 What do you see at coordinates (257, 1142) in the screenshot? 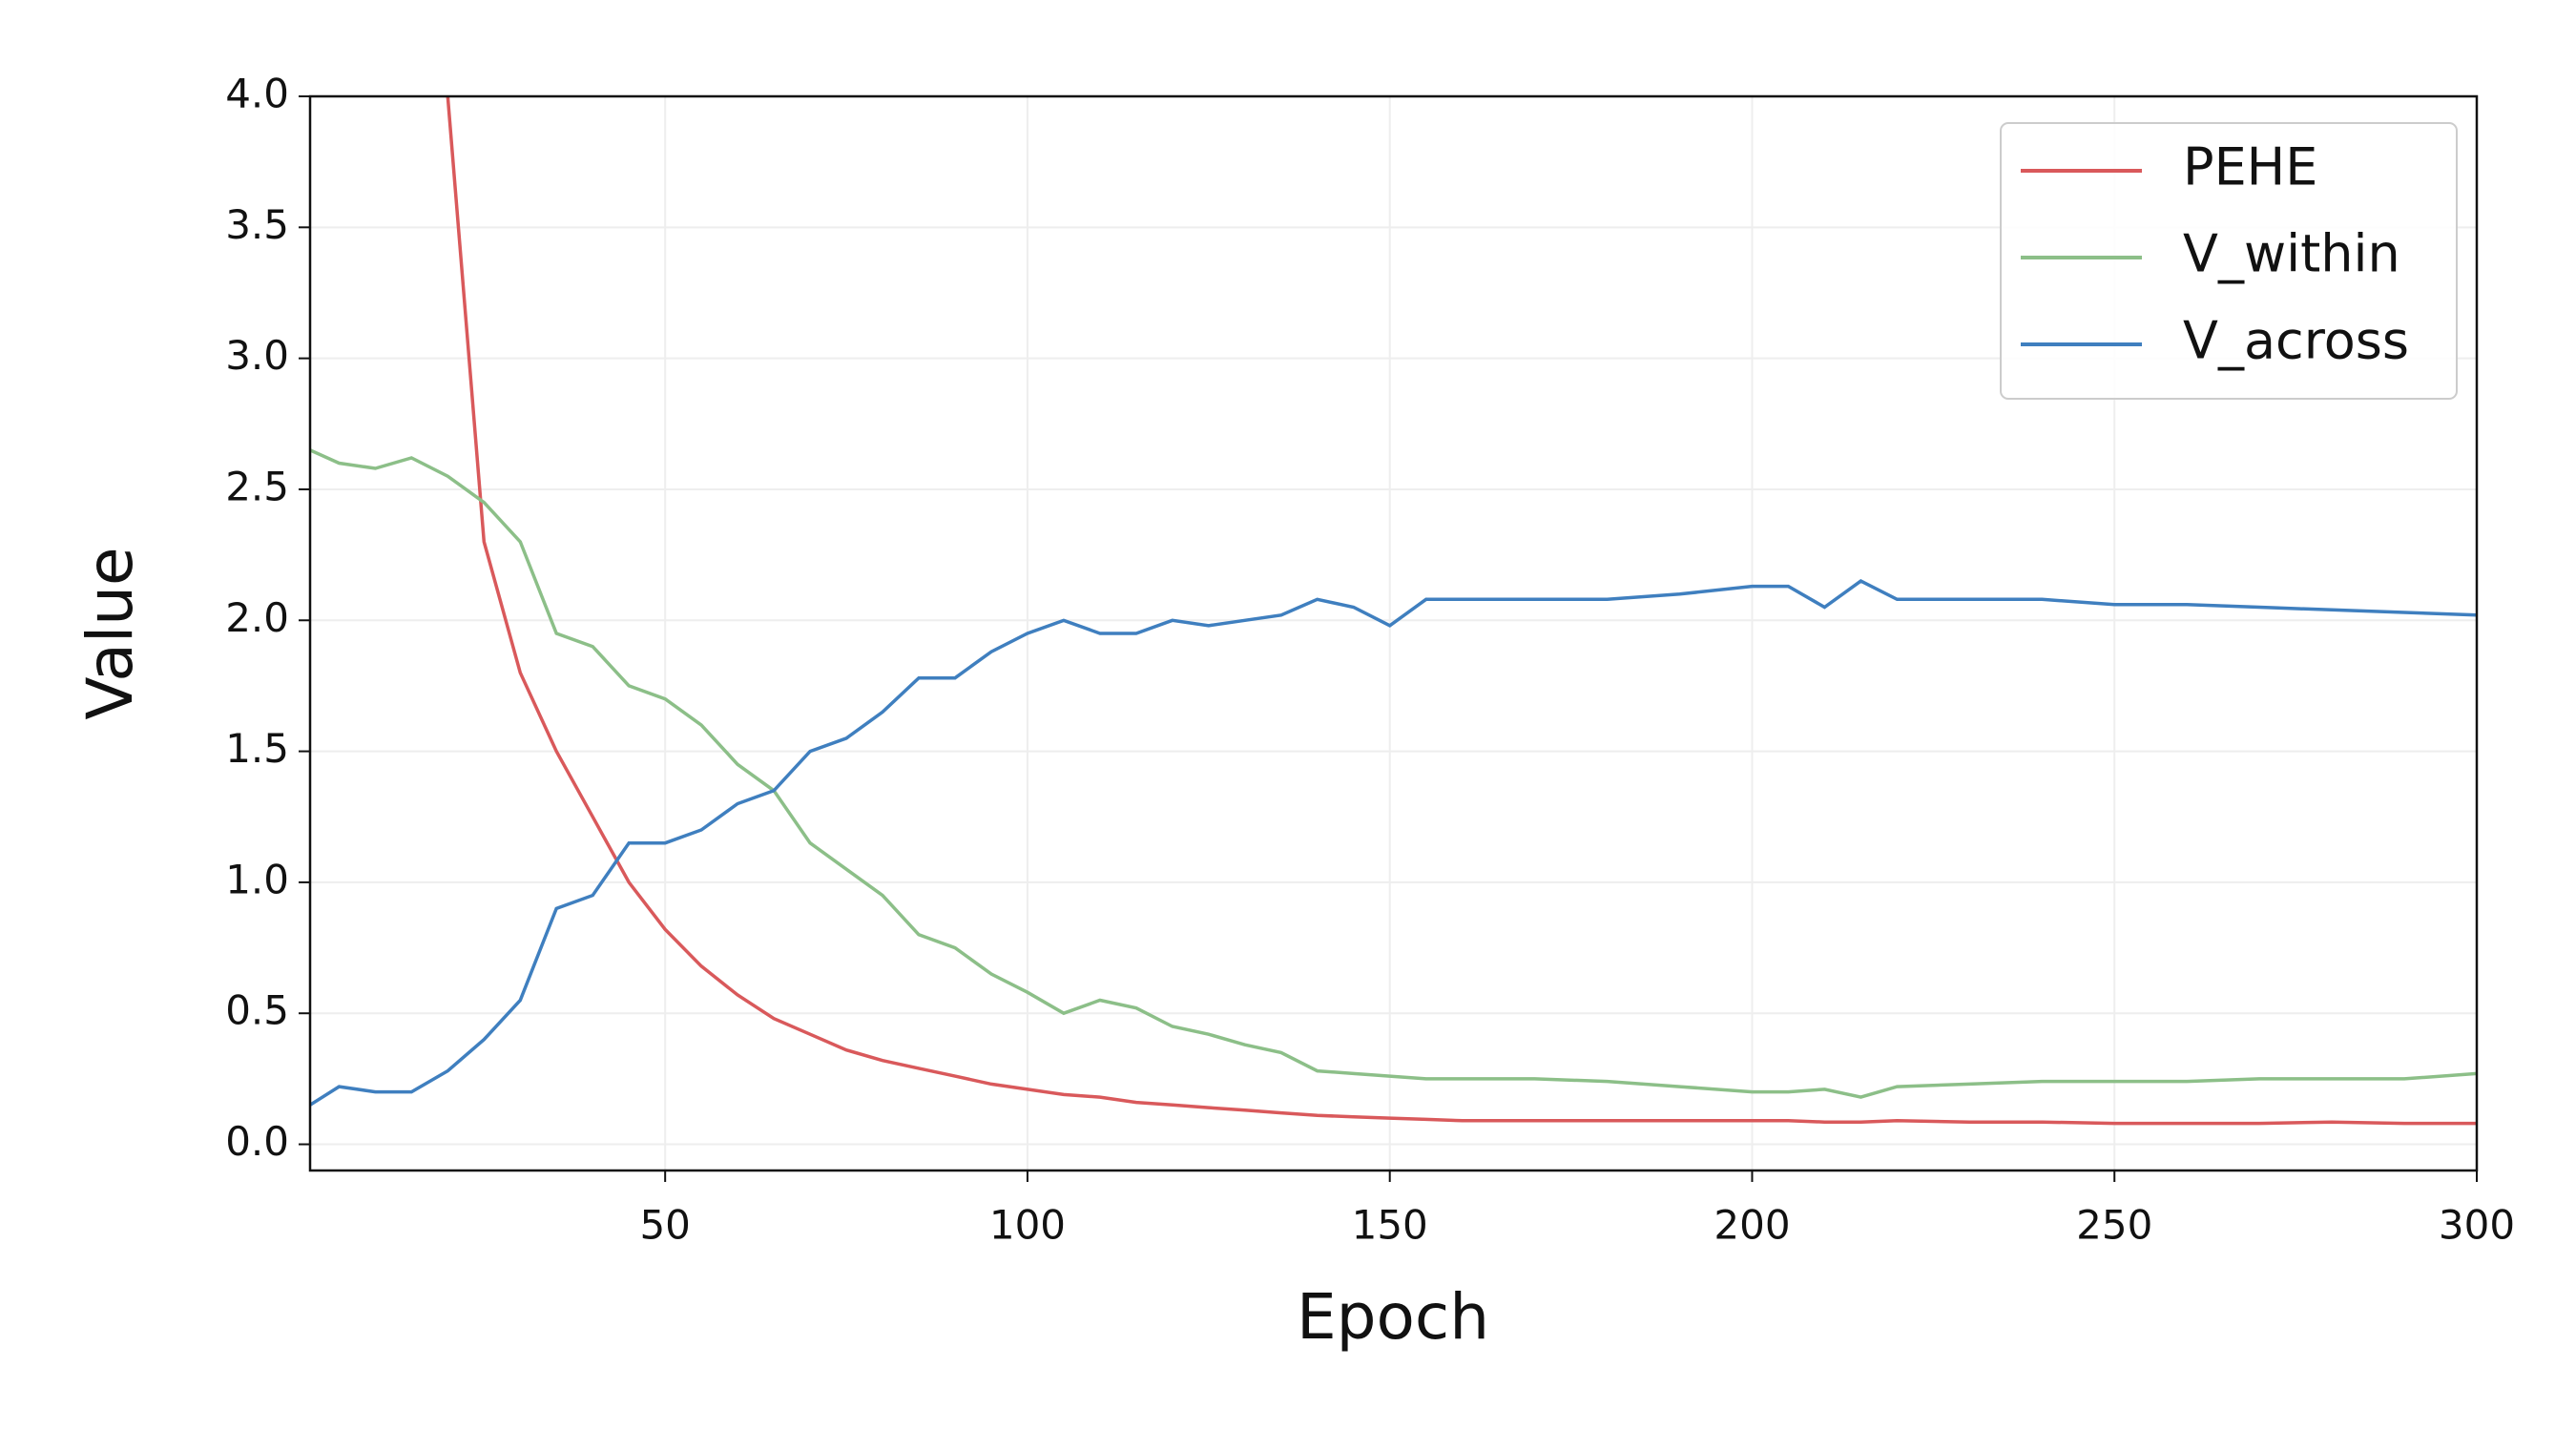
I see `y-tick-label: 0.0` at bounding box center [257, 1142].